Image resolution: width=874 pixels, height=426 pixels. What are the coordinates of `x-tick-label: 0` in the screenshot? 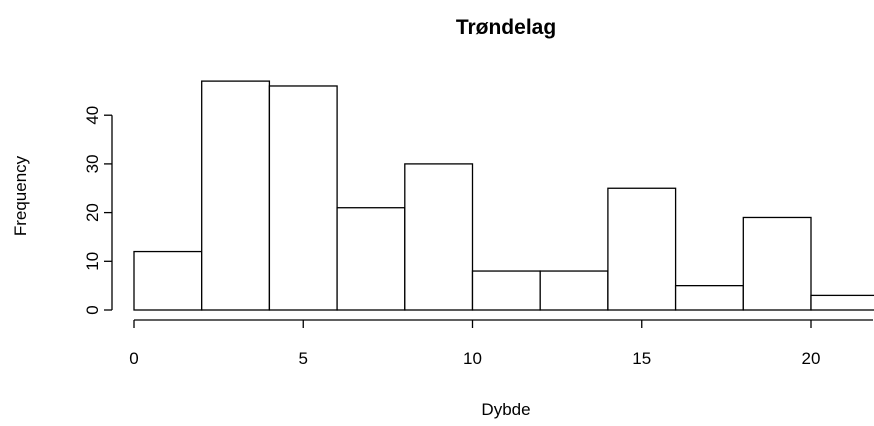 It's located at (133, 358).